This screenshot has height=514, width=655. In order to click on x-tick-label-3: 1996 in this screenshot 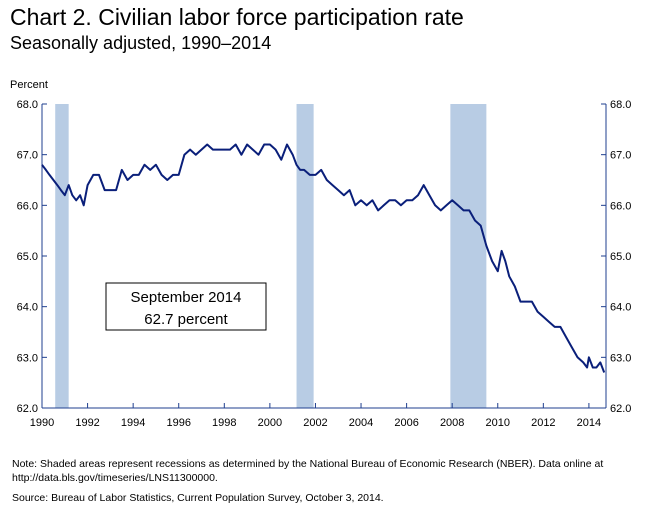, I will do `click(178, 423)`.